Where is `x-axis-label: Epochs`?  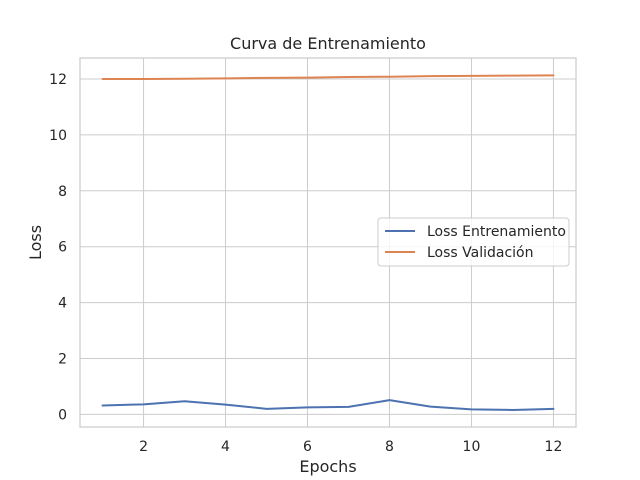 x-axis-label: Epochs is located at coordinates (327, 466).